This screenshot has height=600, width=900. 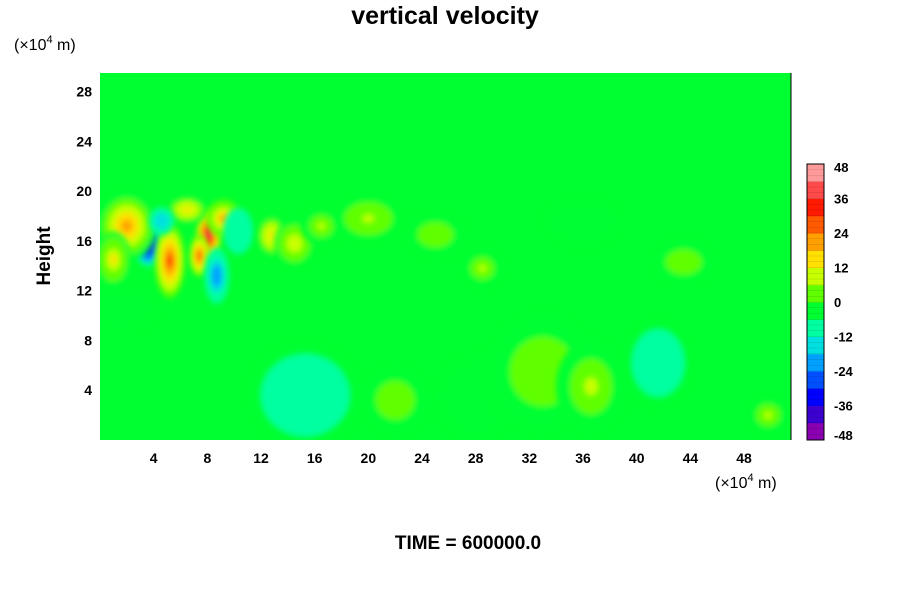 I want to click on x-axis-ticks: 4 8 12 16 20 24 28 32 36 40 44 48, so click(x=451, y=458).